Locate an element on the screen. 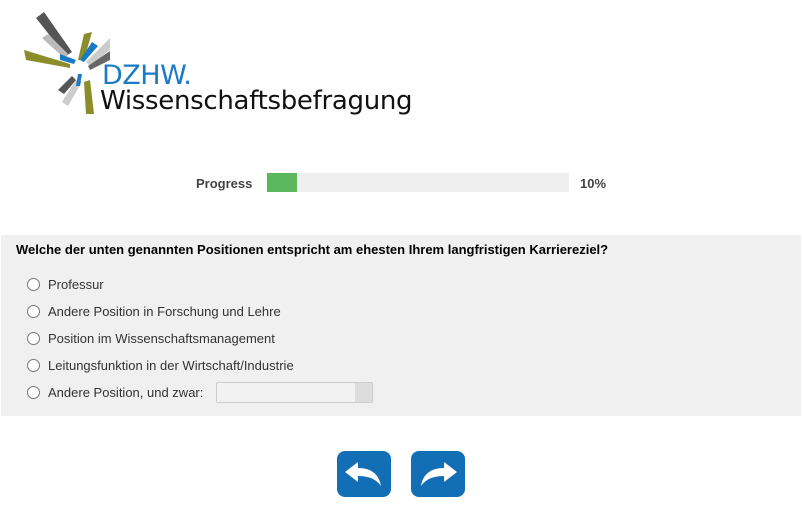 This screenshot has width=802, height=507. resize-grip-icon is located at coordinates (363, 392).